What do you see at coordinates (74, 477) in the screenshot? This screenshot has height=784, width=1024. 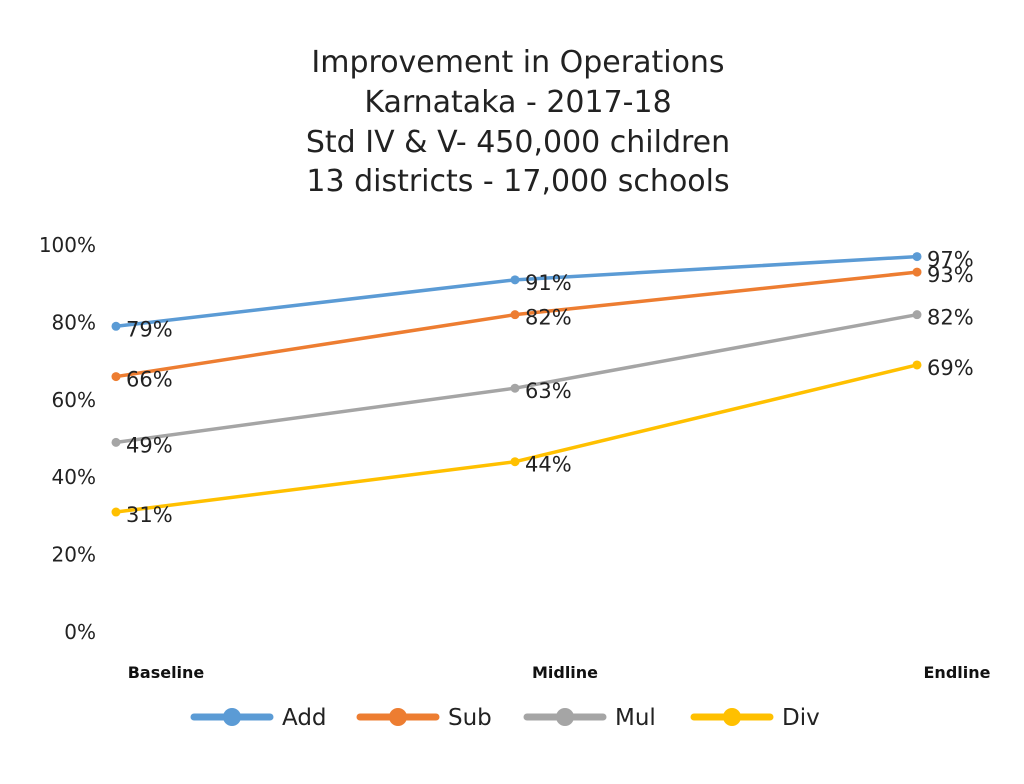 I see `y-tick-label: 40%` at bounding box center [74, 477].